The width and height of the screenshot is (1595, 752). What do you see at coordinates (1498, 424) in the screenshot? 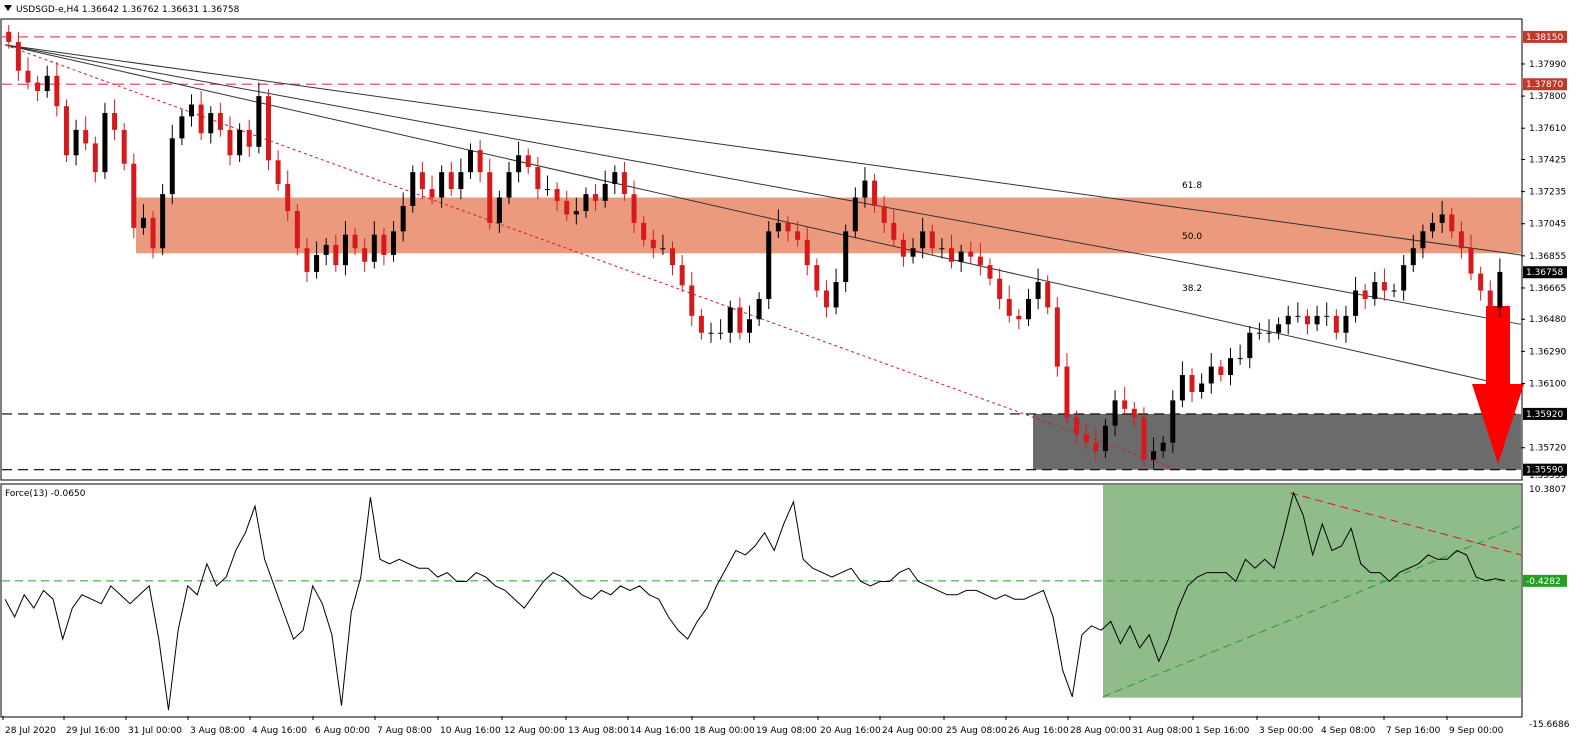
I see `down-arrow-head-icon` at bounding box center [1498, 424].